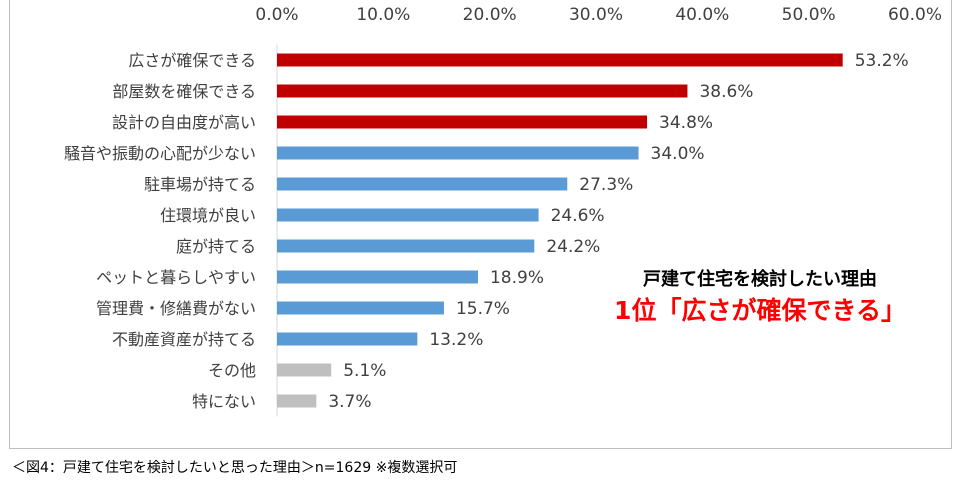  What do you see at coordinates (184, 91) in the screenshot?
I see `category-label: 部屋数を確保できる` at bounding box center [184, 91].